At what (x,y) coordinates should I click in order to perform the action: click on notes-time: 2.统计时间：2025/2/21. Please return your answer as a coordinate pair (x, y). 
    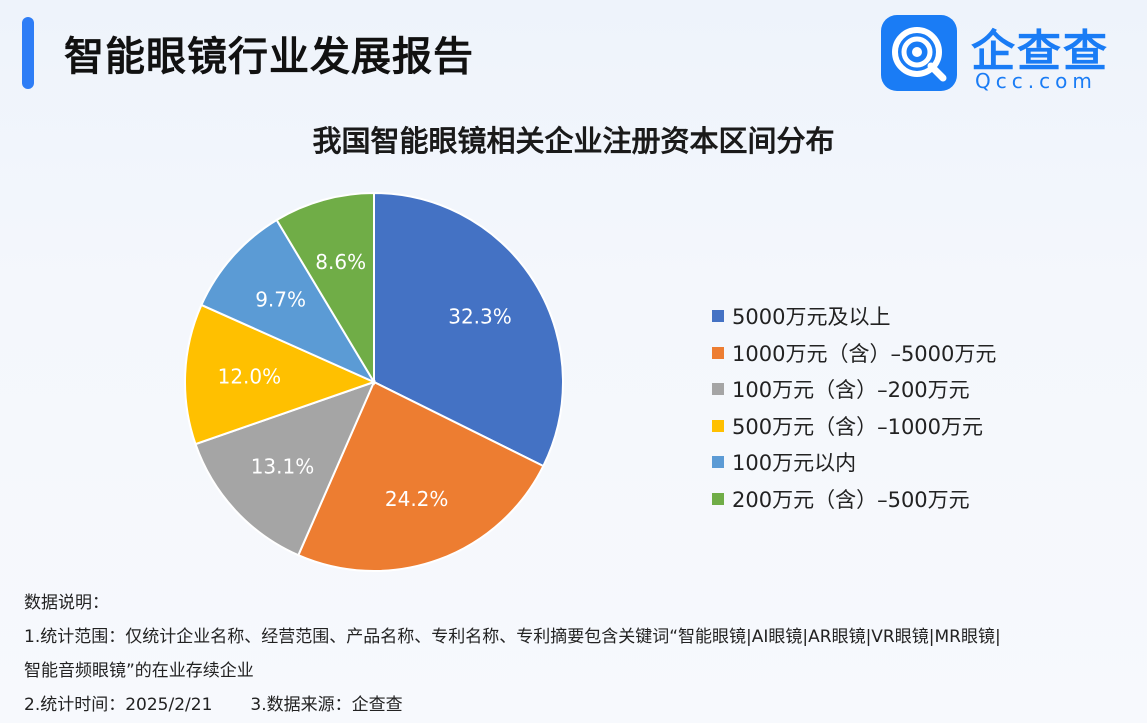
    Looking at the image, I should click on (118, 705).